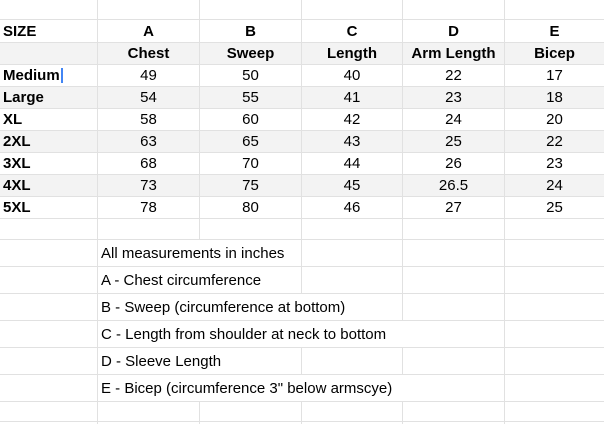 This screenshot has width=604, height=424. Describe the element at coordinates (251, 31) in the screenshot. I see `column-letter-cell: B` at that location.